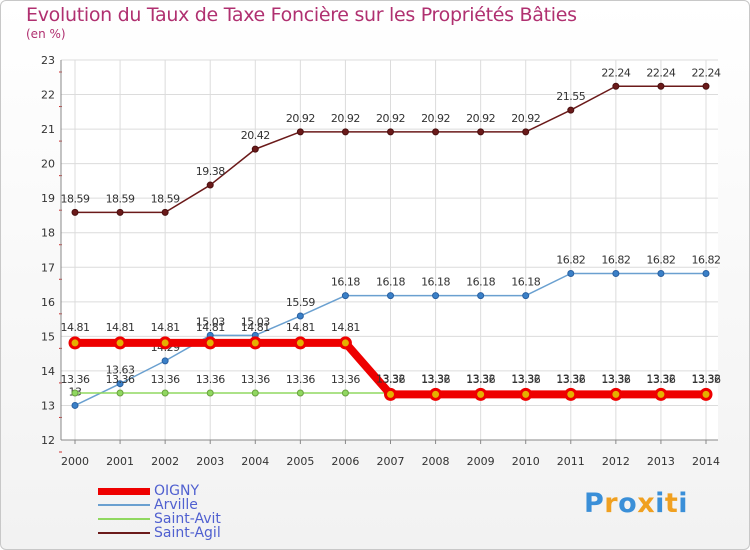 Image resolution: width=750 pixels, height=550 pixels. What do you see at coordinates (48, 302) in the screenshot?
I see `y-tick-label: 16` at bounding box center [48, 302].